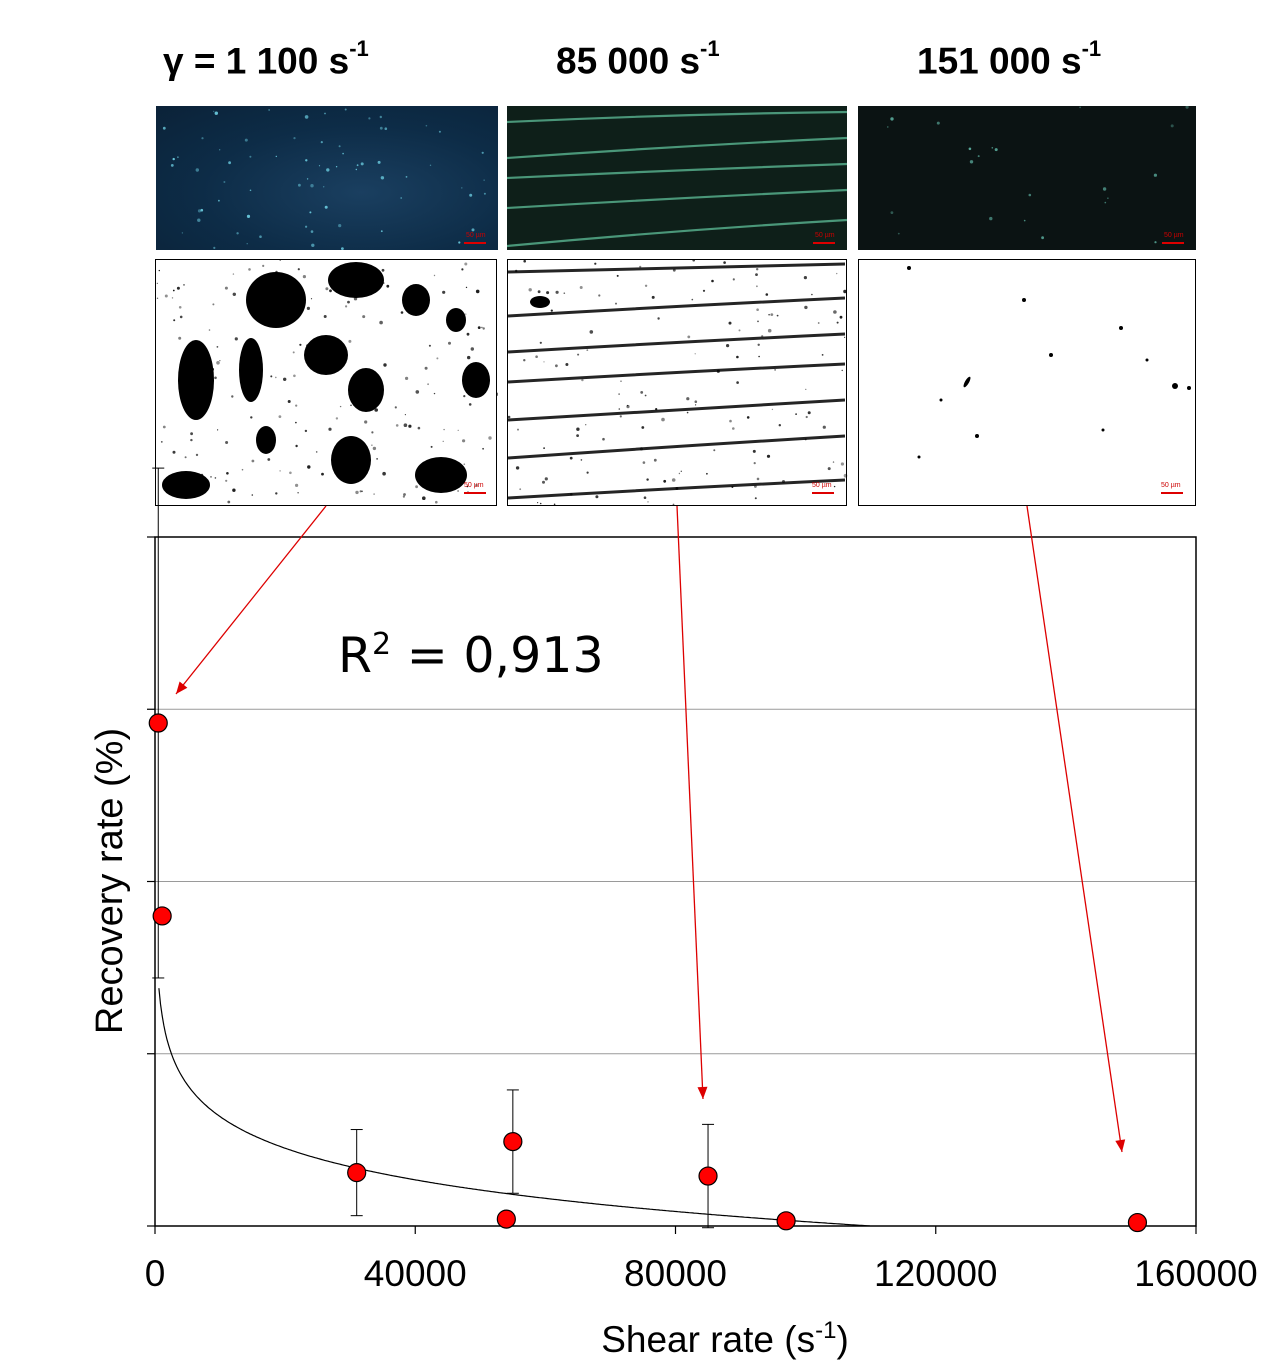 The image size is (1264, 1371). What do you see at coordinates (710, 48) in the screenshot?
I see `panel-header-2-sup: -1` at bounding box center [710, 48].